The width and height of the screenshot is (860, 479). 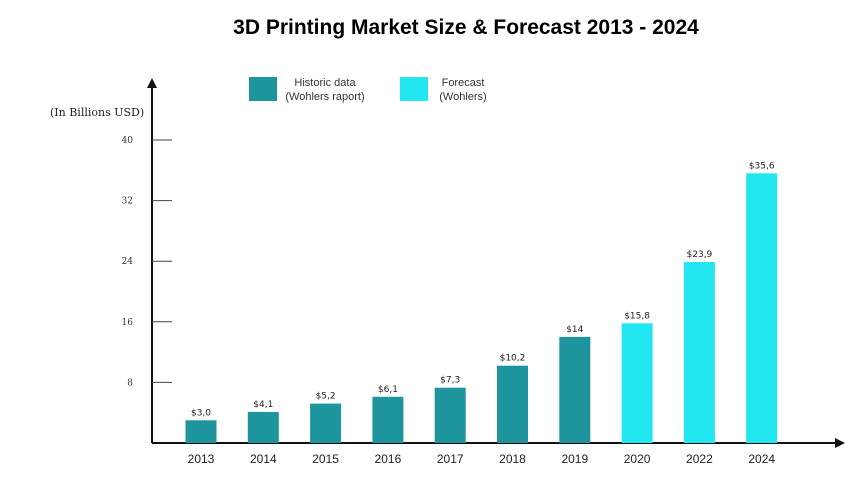 What do you see at coordinates (388, 390) in the screenshot?
I see `data-label-2016: $6,1` at bounding box center [388, 390].